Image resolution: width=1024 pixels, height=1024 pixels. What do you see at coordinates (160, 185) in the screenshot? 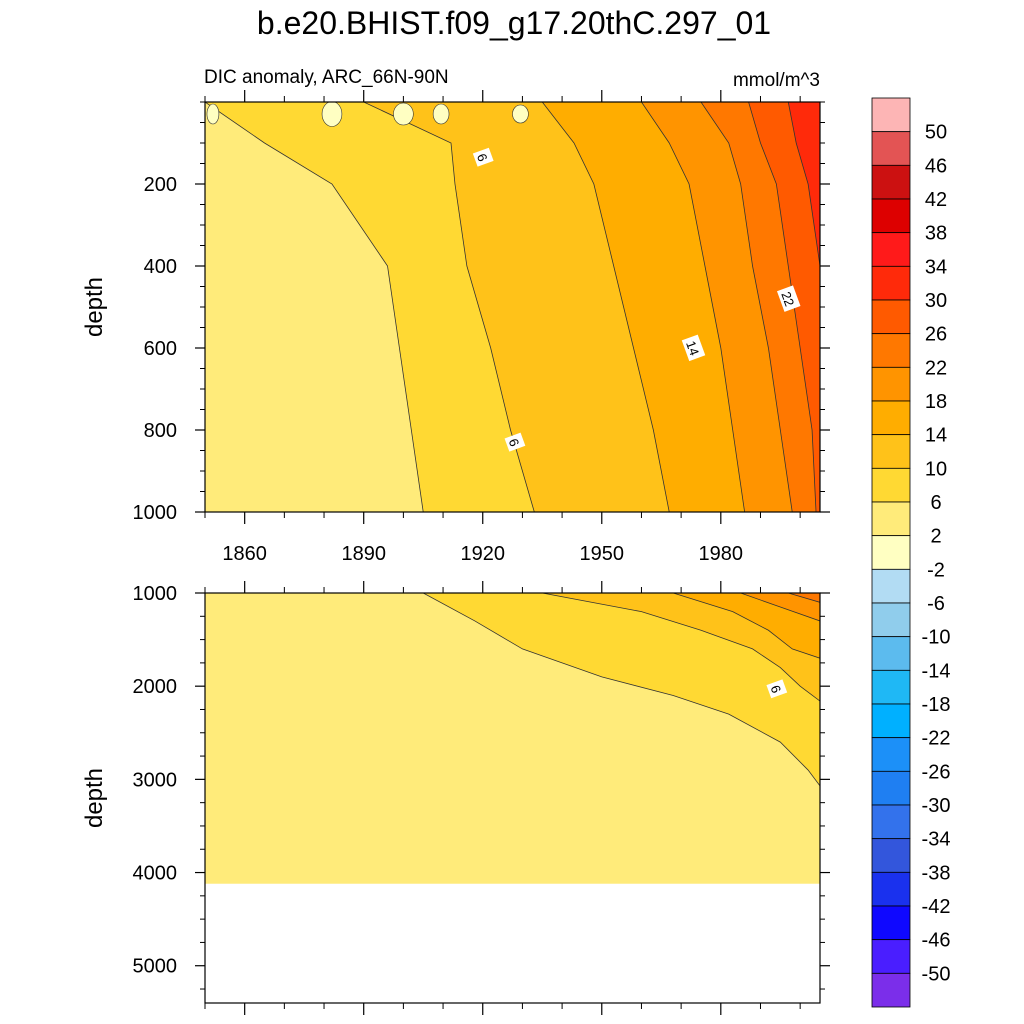
I see `y-tick-label: 200` at bounding box center [160, 185].